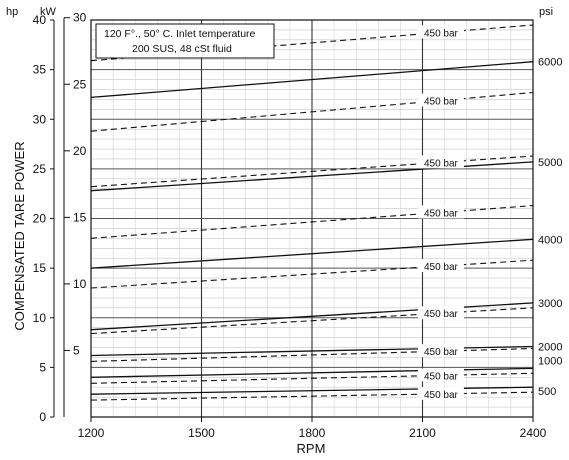 The width and height of the screenshot is (569, 460). I want to click on psi-unit-label: psi, so click(546, 12).